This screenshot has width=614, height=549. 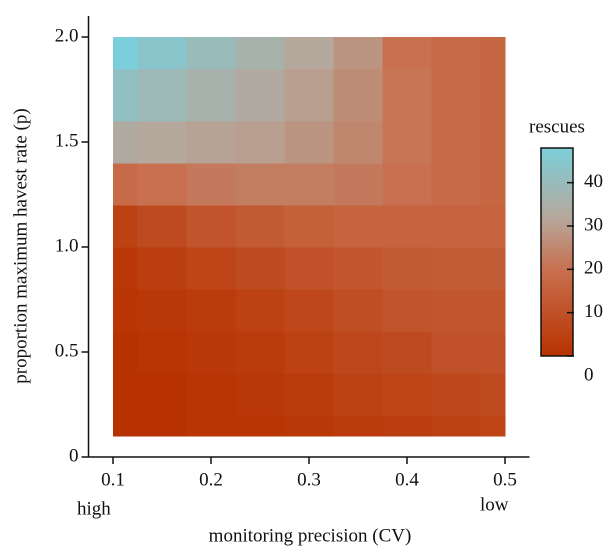 I want to click on colorbar-tick-label: 20, so click(x=593, y=268).